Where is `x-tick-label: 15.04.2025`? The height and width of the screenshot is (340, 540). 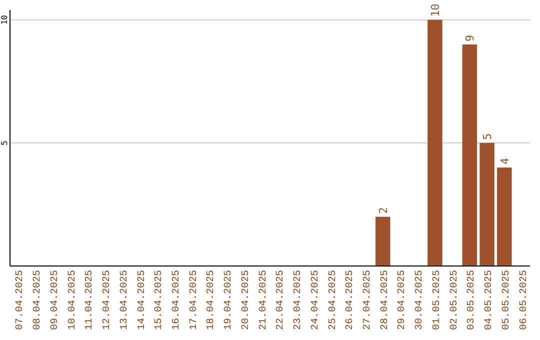
x-tick-label: 15.04.2025 is located at coordinates (160, 300).